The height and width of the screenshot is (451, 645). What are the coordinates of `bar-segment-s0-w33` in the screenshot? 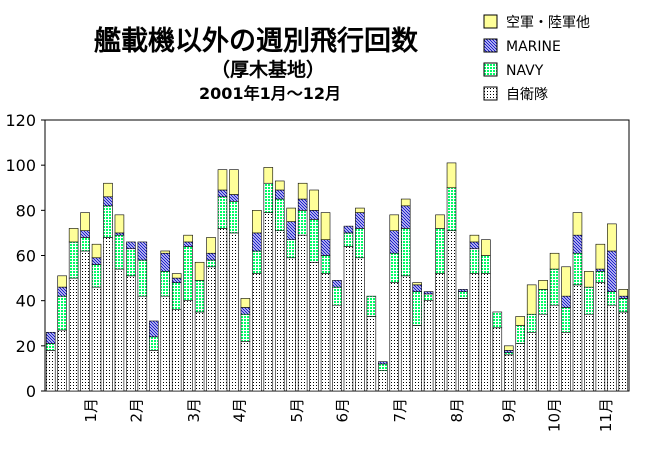 It's located at (428, 346).